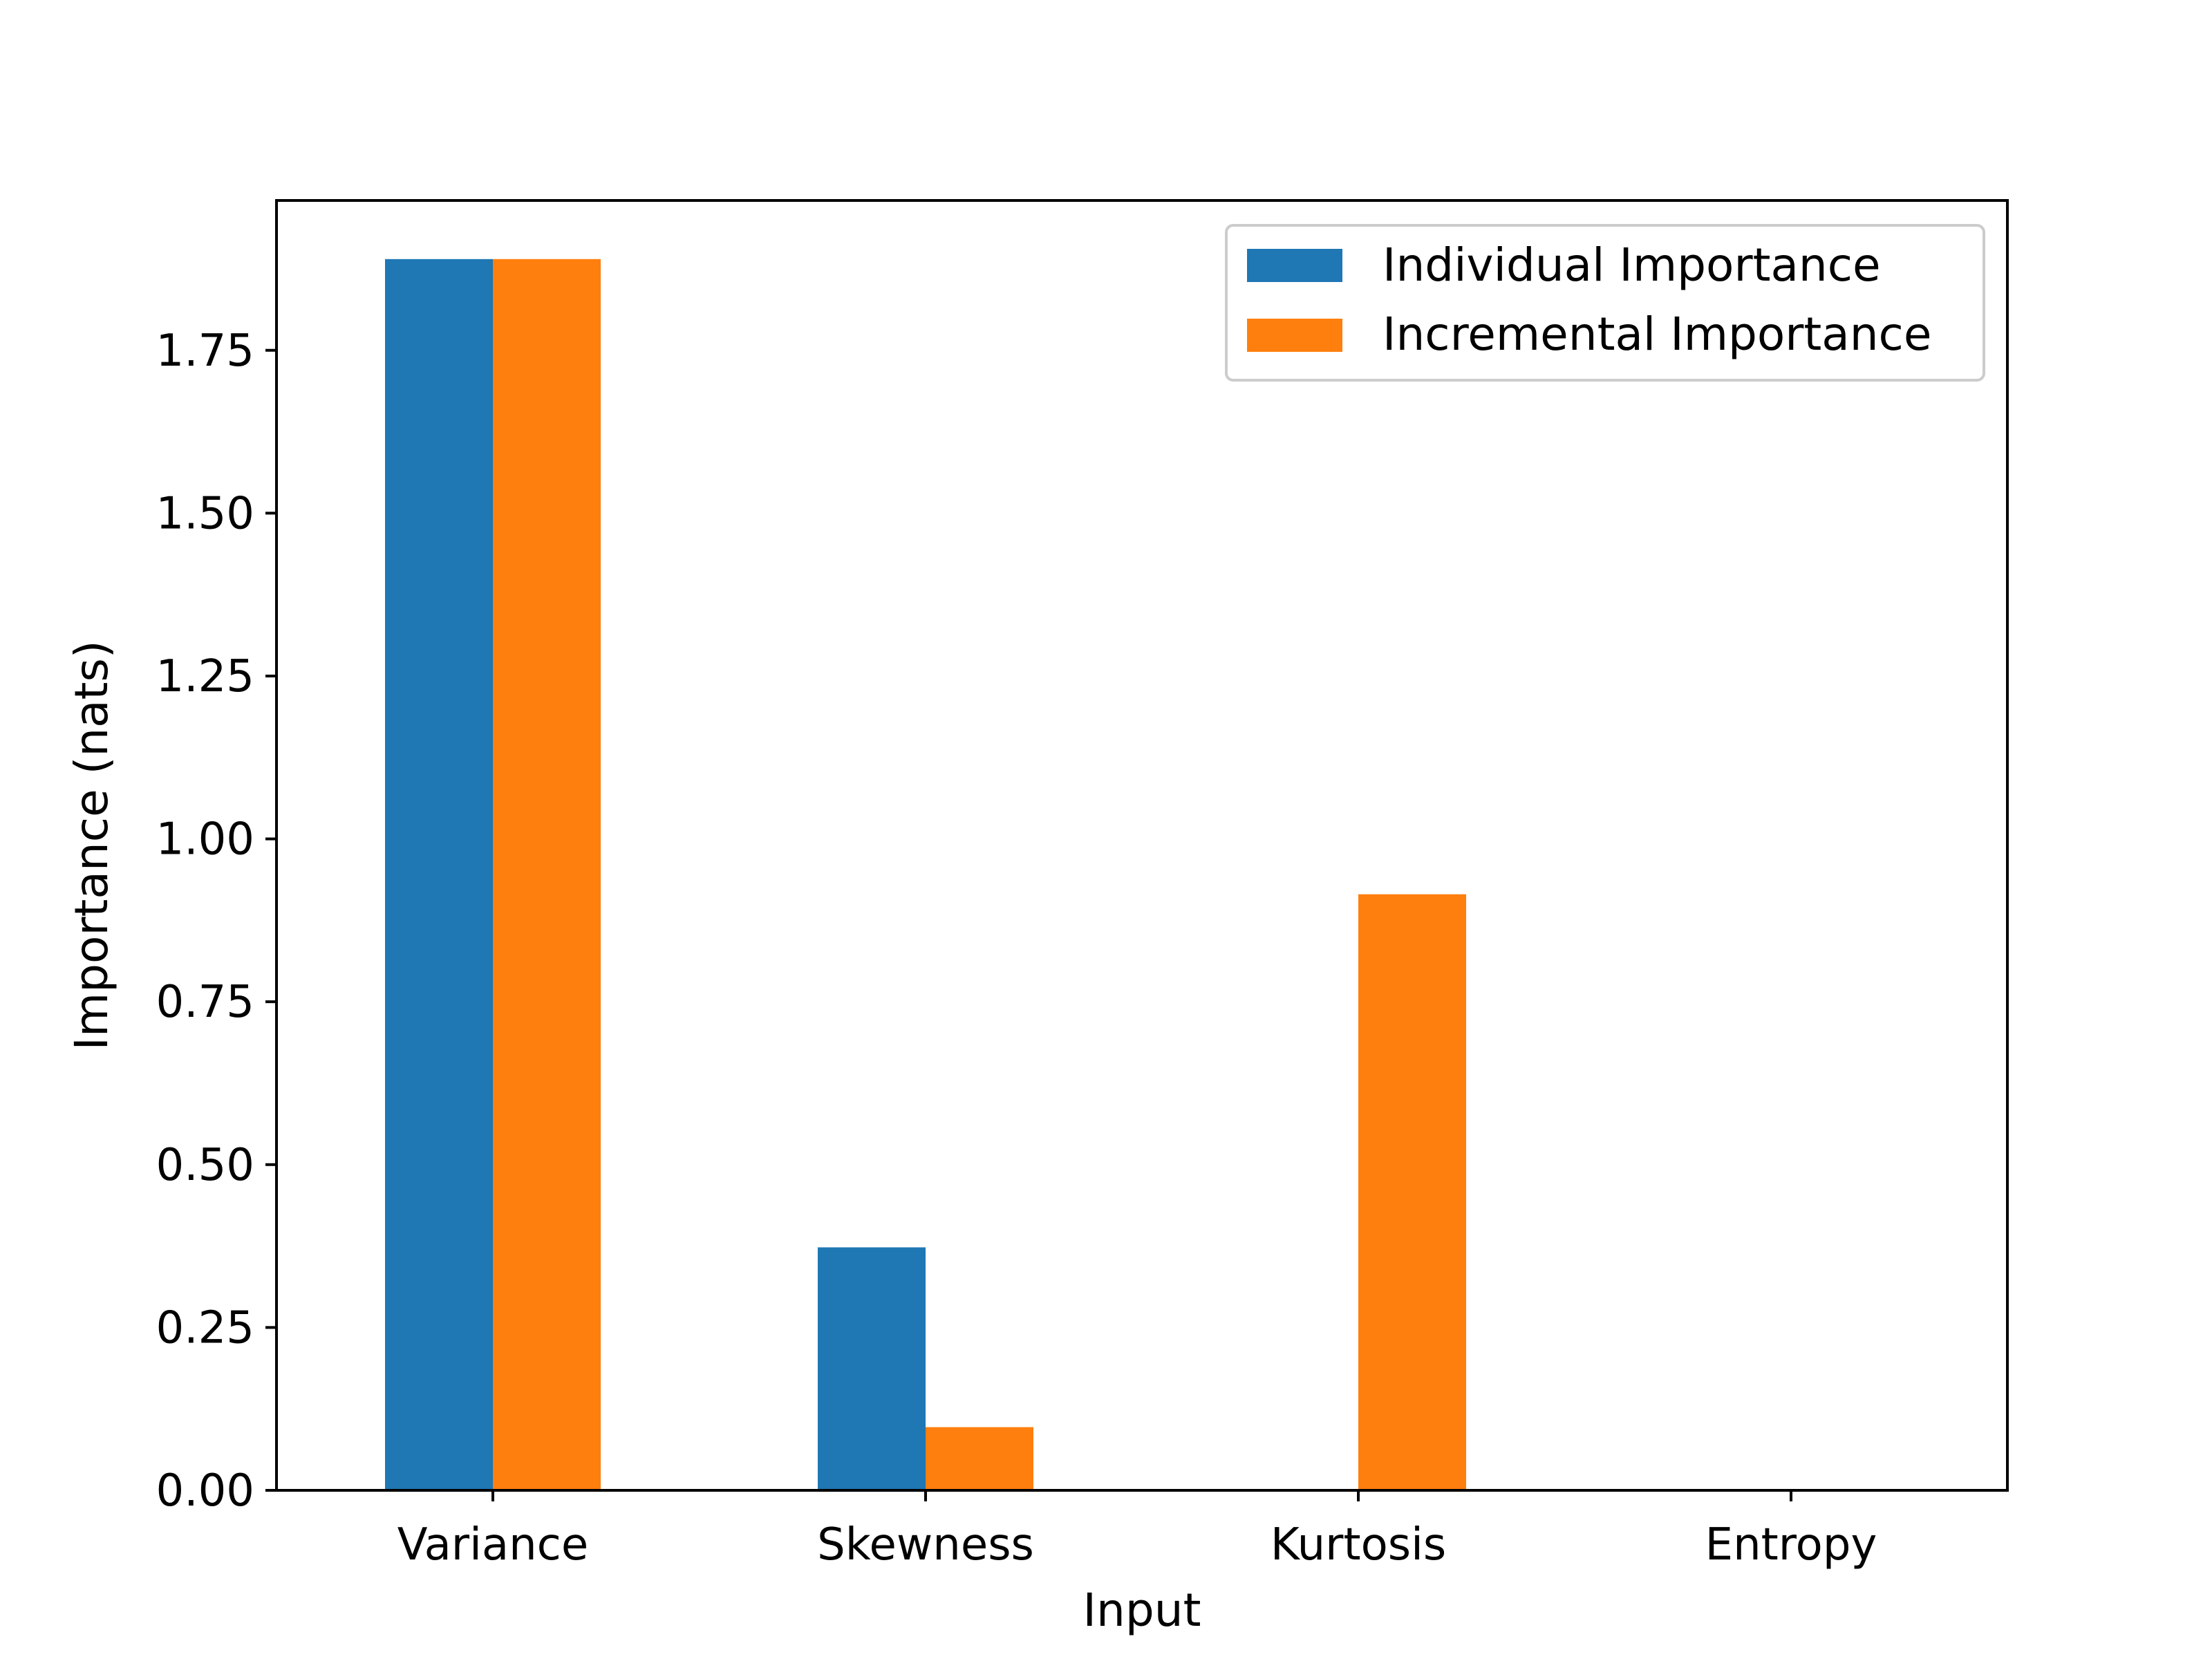  What do you see at coordinates (547, 875) in the screenshot?
I see `bar-variance-incremental` at bounding box center [547, 875].